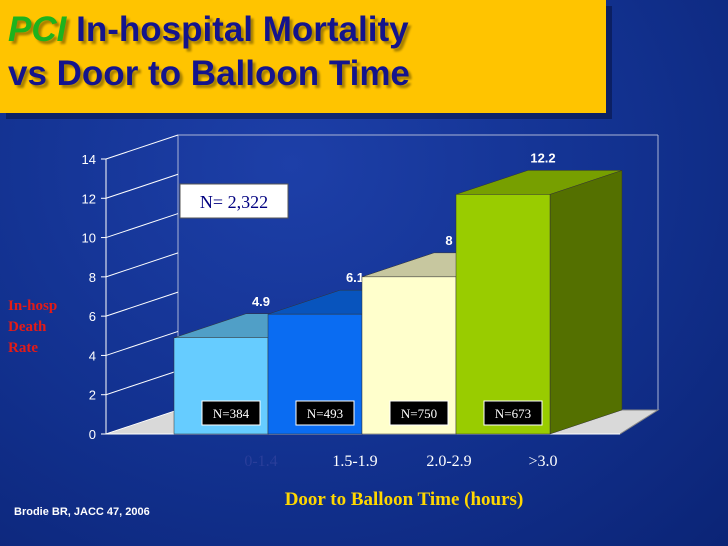 This screenshot has height=546, width=728. What do you see at coordinates (33, 306) in the screenshot?
I see `y-axis-label-line: In-hosp` at bounding box center [33, 306].